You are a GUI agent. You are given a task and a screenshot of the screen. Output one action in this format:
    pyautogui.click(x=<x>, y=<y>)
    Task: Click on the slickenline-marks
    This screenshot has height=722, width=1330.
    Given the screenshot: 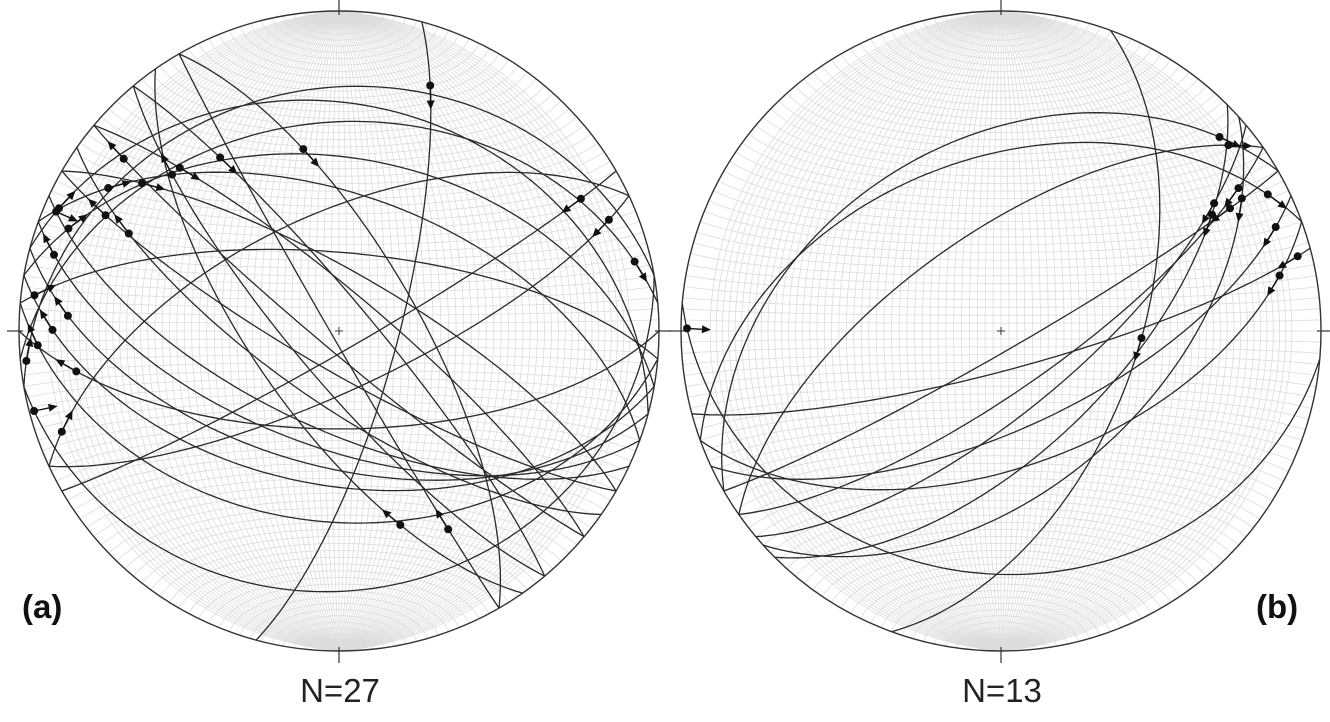 What is the action you would take?
    pyautogui.click(x=992, y=247)
    